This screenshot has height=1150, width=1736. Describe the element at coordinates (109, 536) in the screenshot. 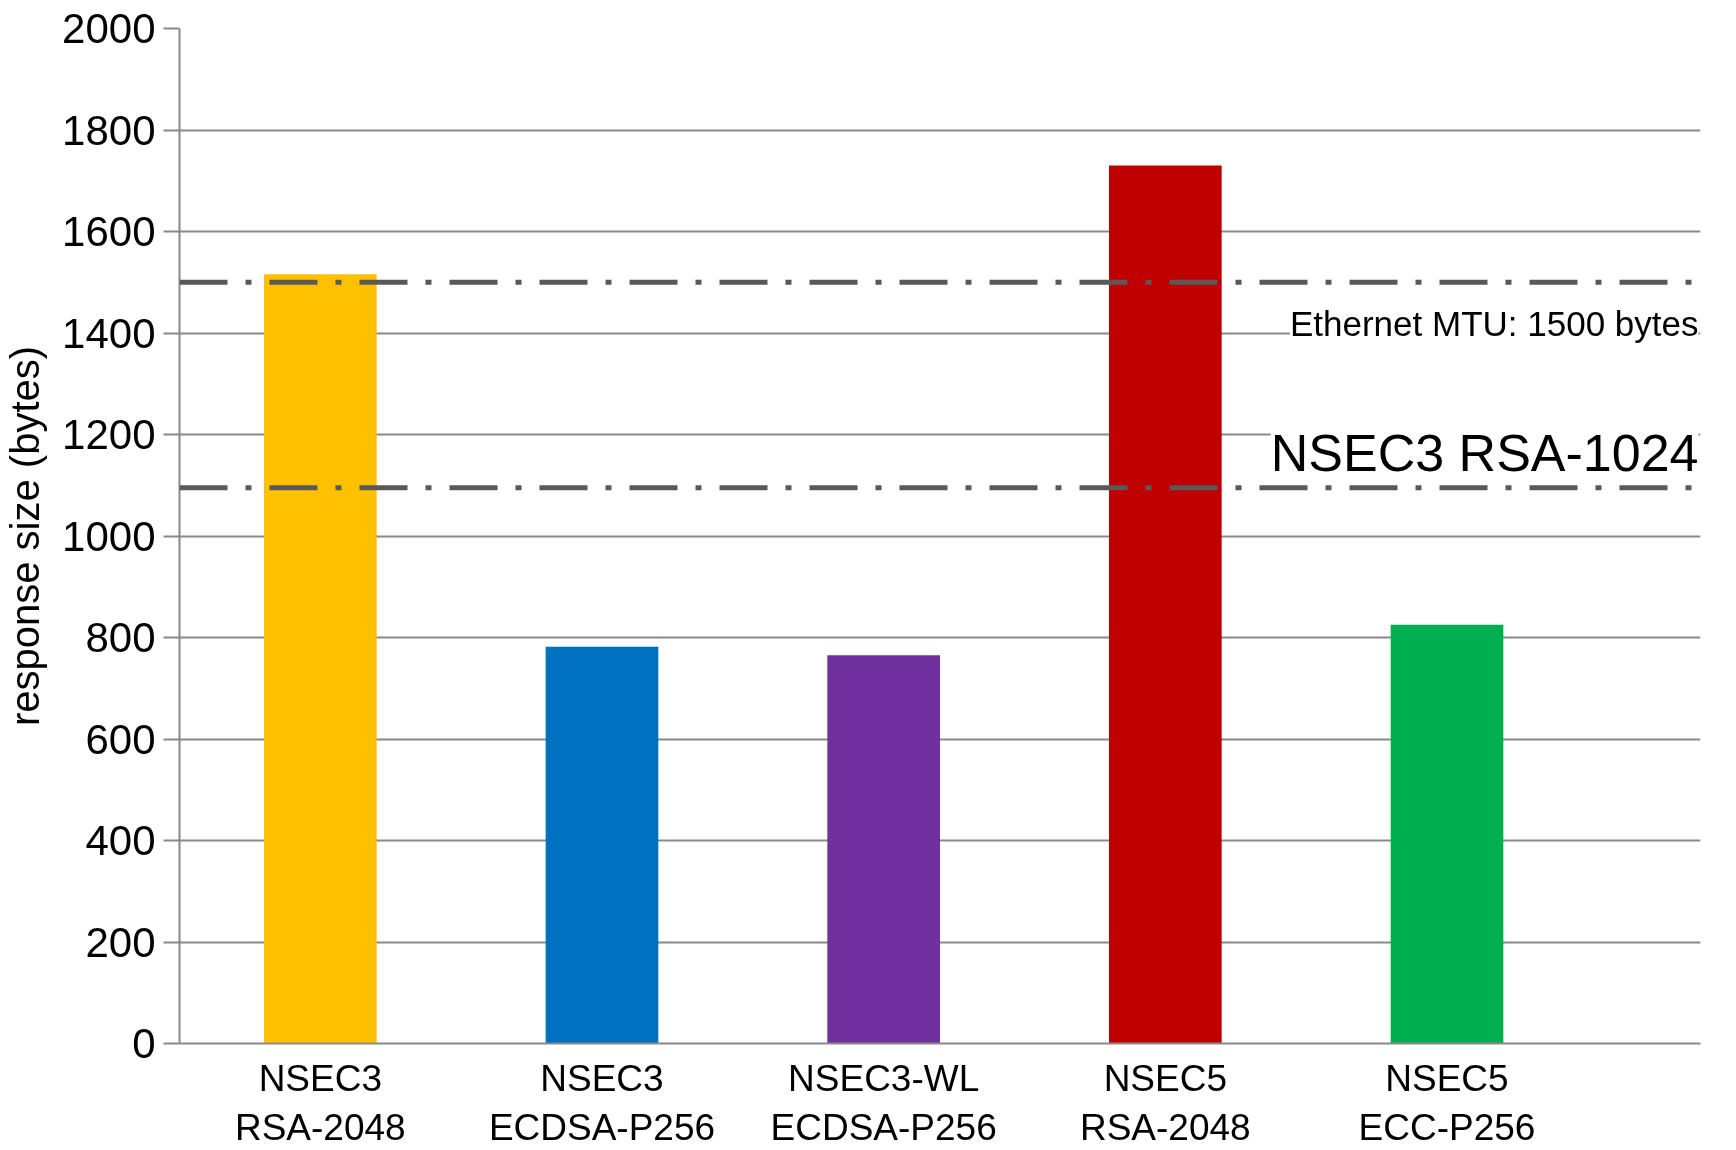

I see `y-tick-label: 1000` at that location.